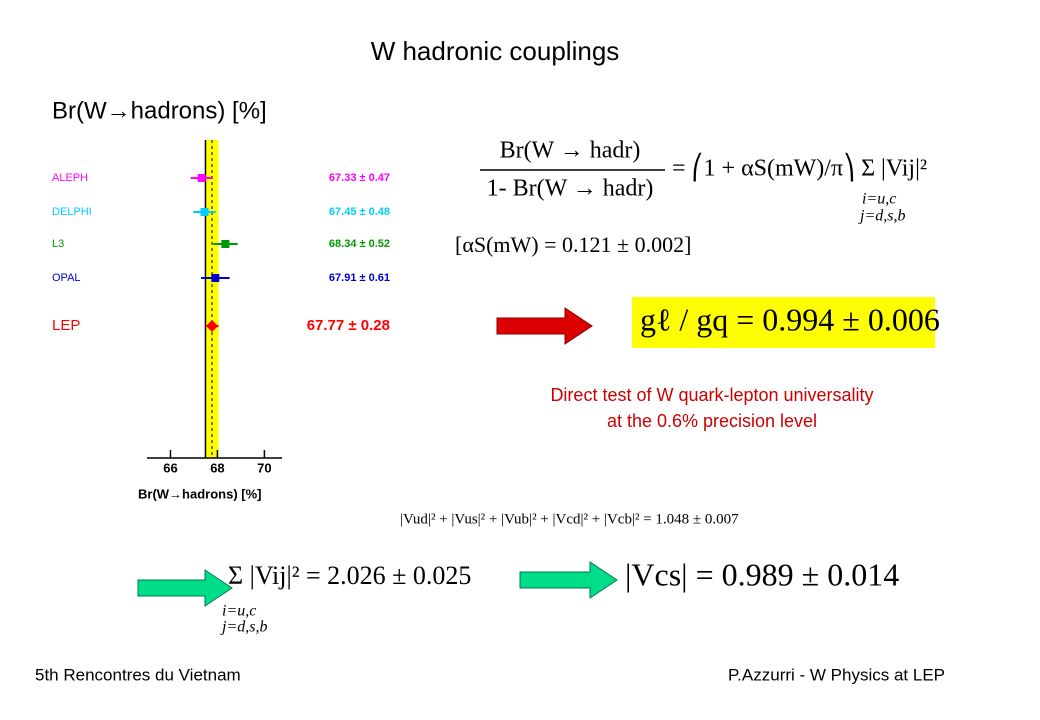 The height and width of the screenshot is (720, 1040). Describe the element at coordinates (573, 244) in the screenshot. I see `formula: [αS(mW) = 0.121 ± 0.002]` at that location.